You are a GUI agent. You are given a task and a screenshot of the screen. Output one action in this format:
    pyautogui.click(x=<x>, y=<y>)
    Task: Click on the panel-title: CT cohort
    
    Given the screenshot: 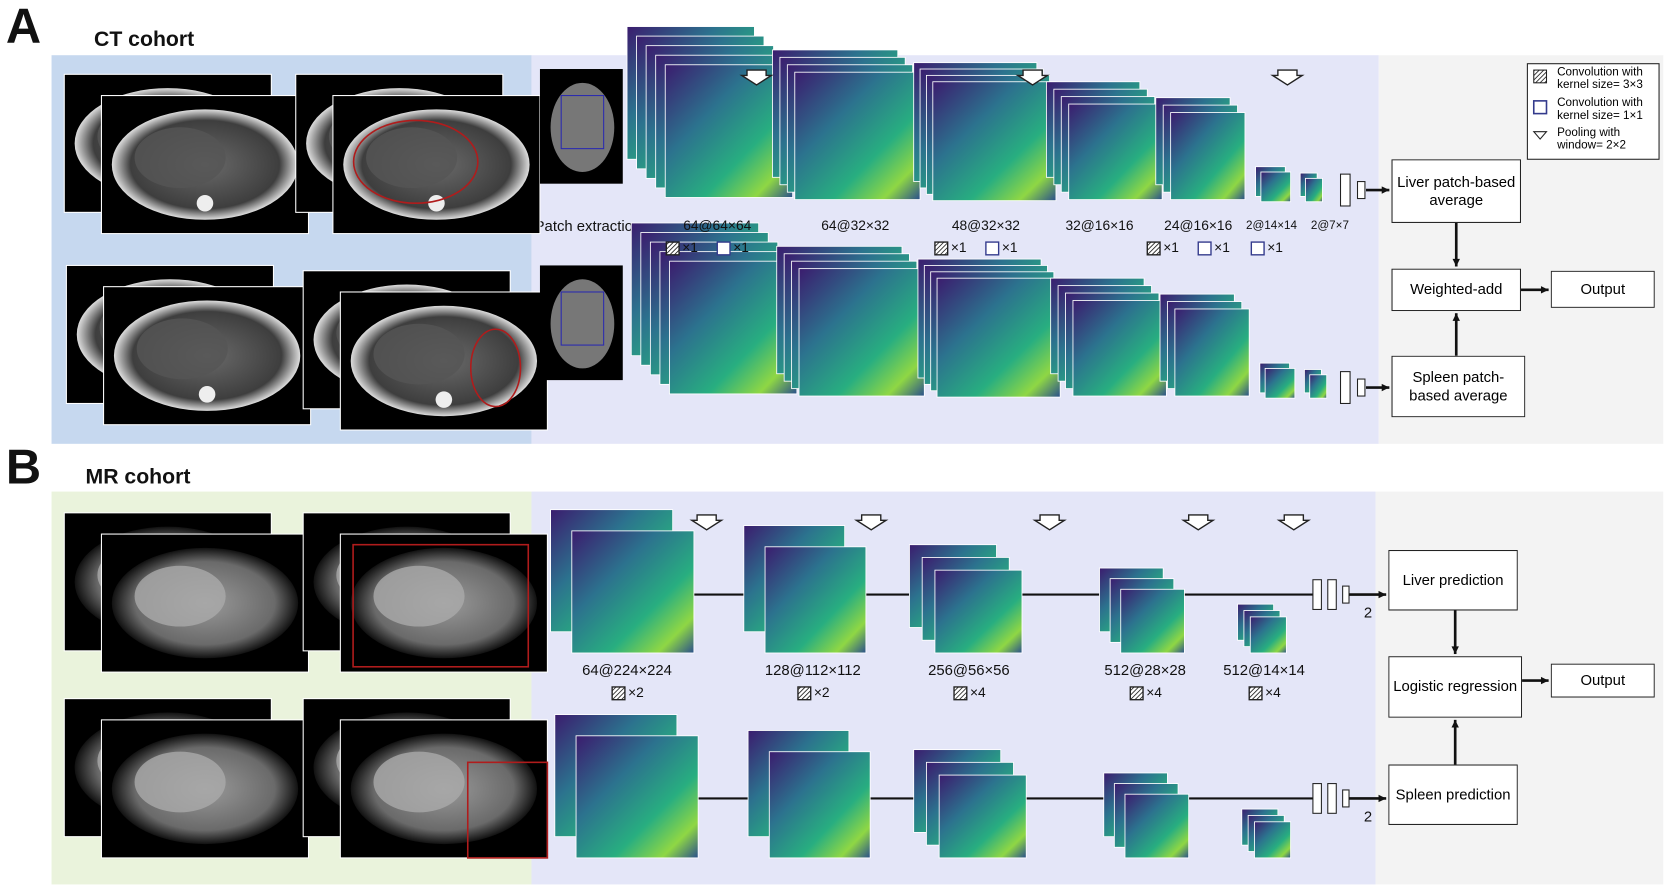 What is the action you would take?
    pyautogui.click(x=144, y=39)
    